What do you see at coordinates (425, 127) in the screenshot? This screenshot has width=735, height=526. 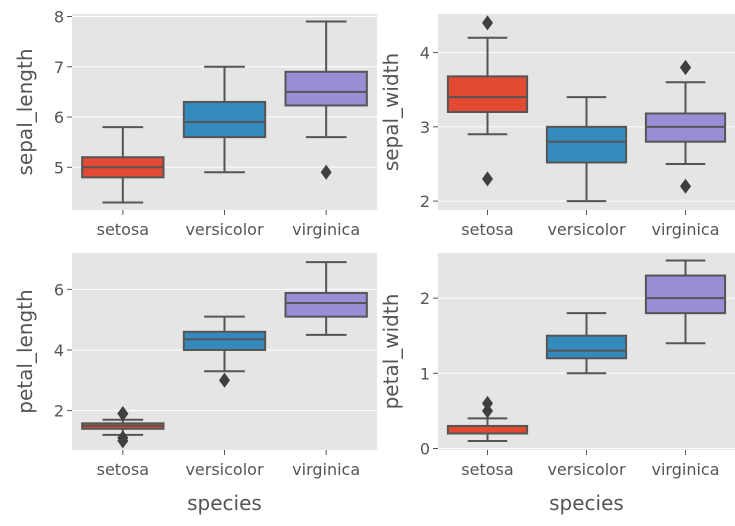 I see `y-tick-label: 3` at bounding box center [425, 127].